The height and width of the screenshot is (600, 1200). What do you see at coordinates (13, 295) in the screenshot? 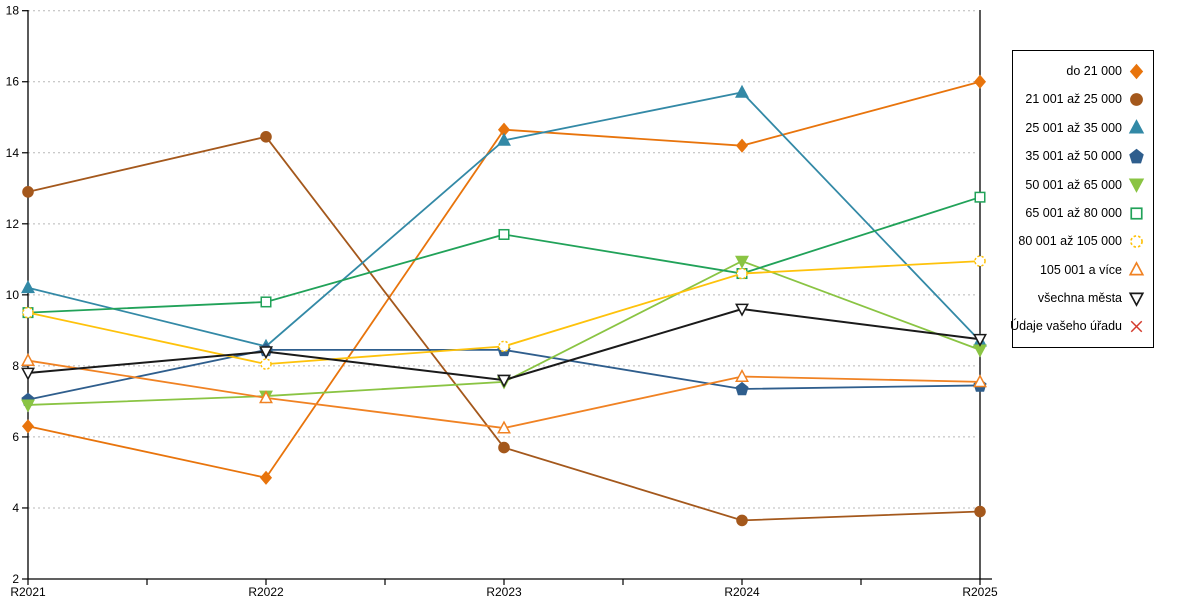
I see `y-tick-label: 10` at bounding box center [13, 295].